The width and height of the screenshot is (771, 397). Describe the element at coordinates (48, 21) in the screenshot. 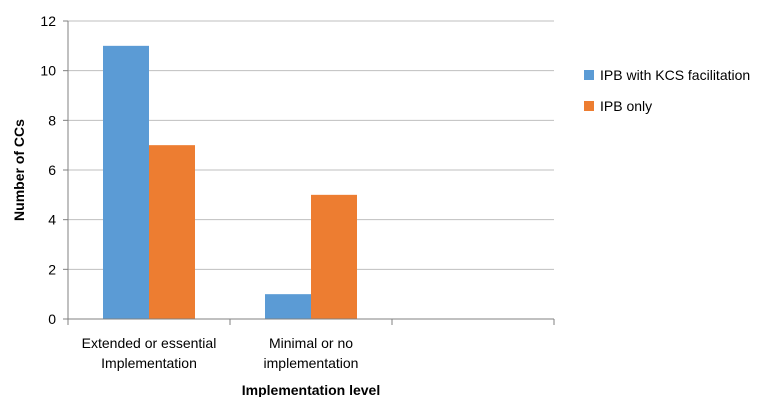

I see `y-tick-label: 12` at that location.